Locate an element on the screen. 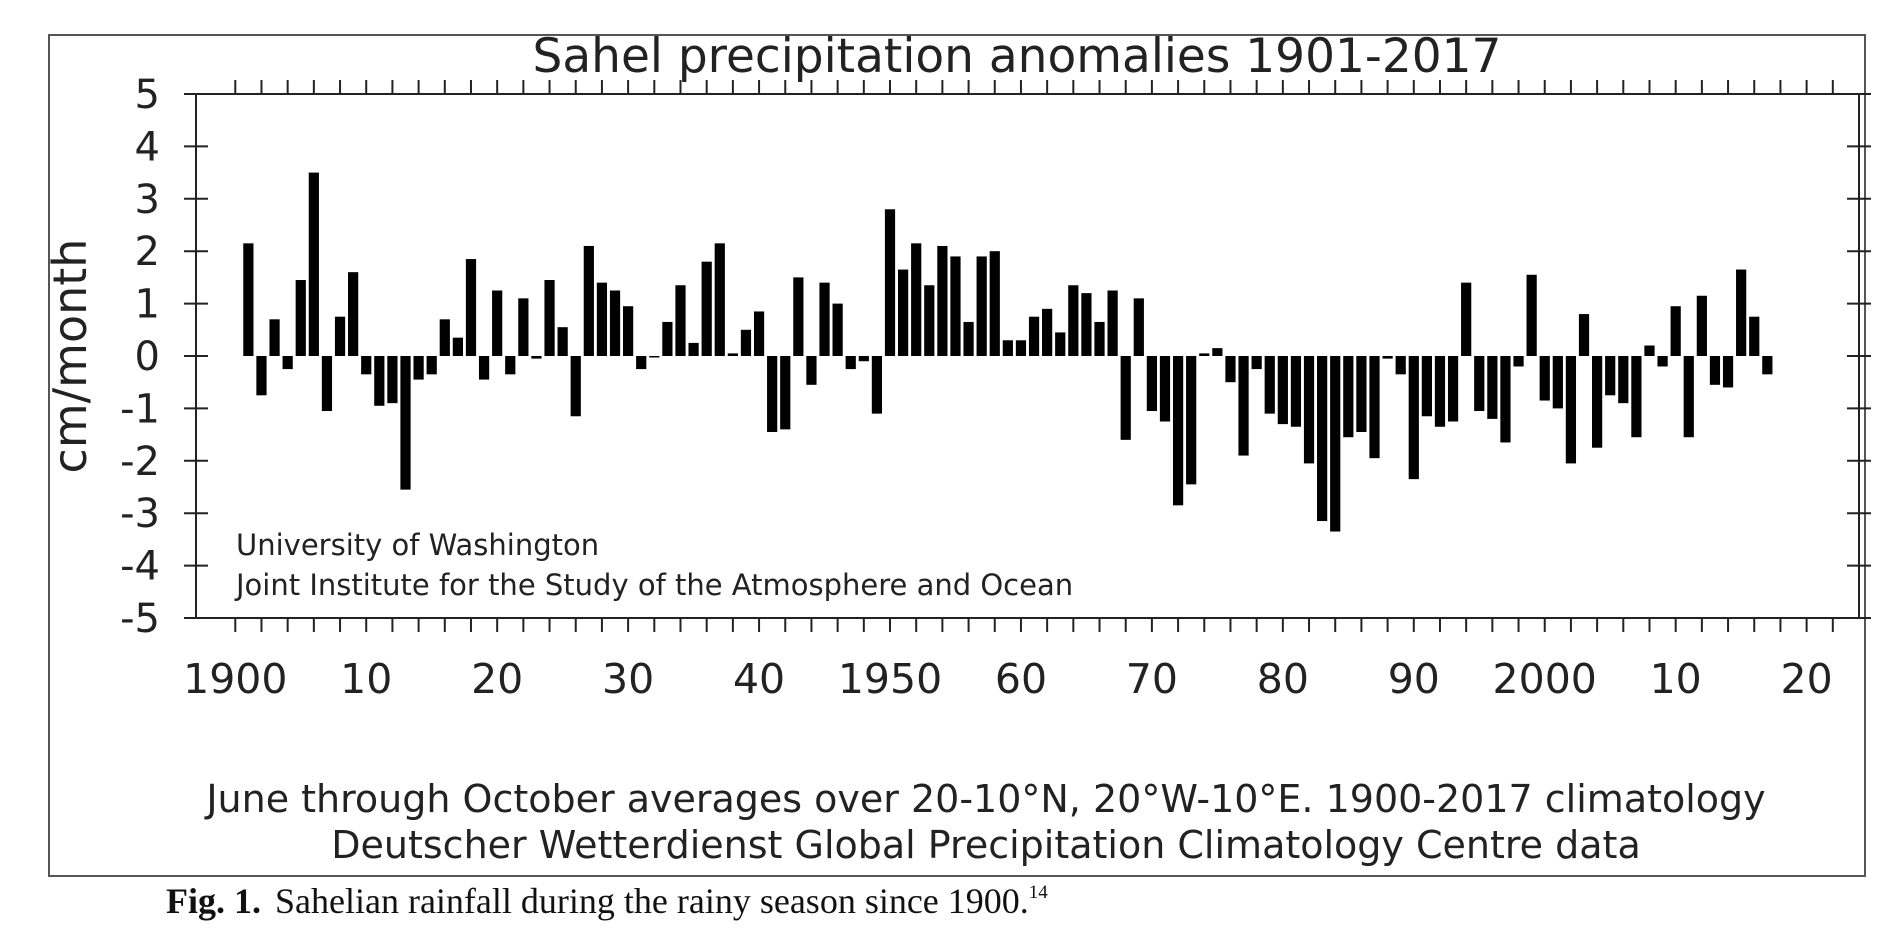 Image resolution: width=1903 pixels, height=939 pixels. bar-1910 is located at coordinates (366, 365).